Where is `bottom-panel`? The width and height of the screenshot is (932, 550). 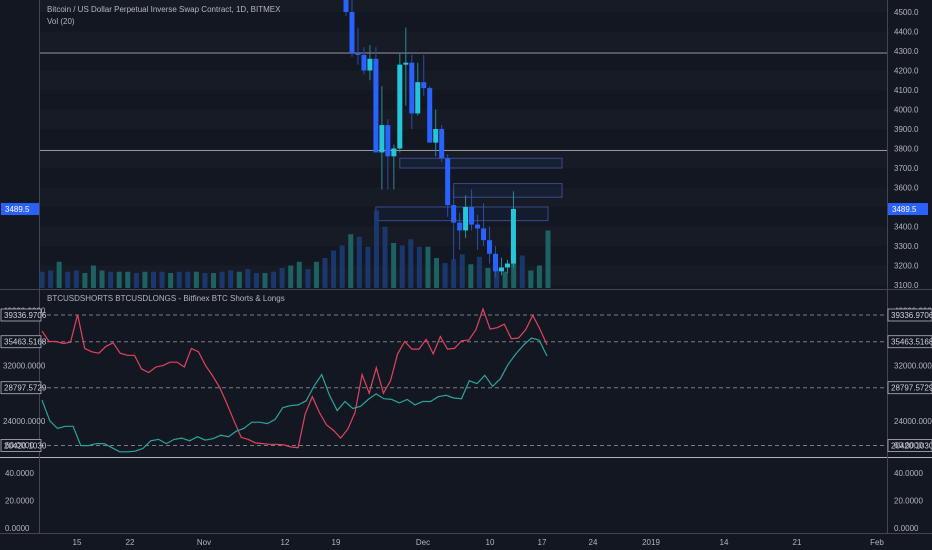
bottom-panel is located at coordinates (463, 495).